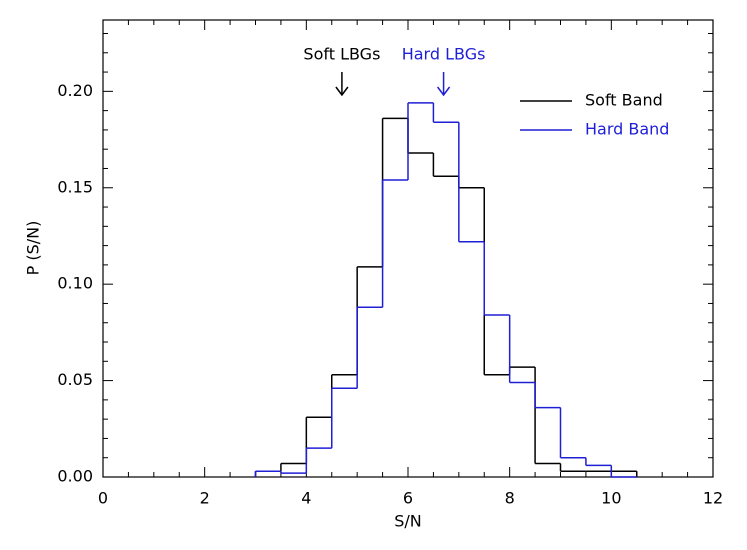 Image resolution: width=747 pixels, height=550 pixels. Describe the element at coordinates (75, 90) in the screenshot. I see `y-tick-label: 0.20` at that location.